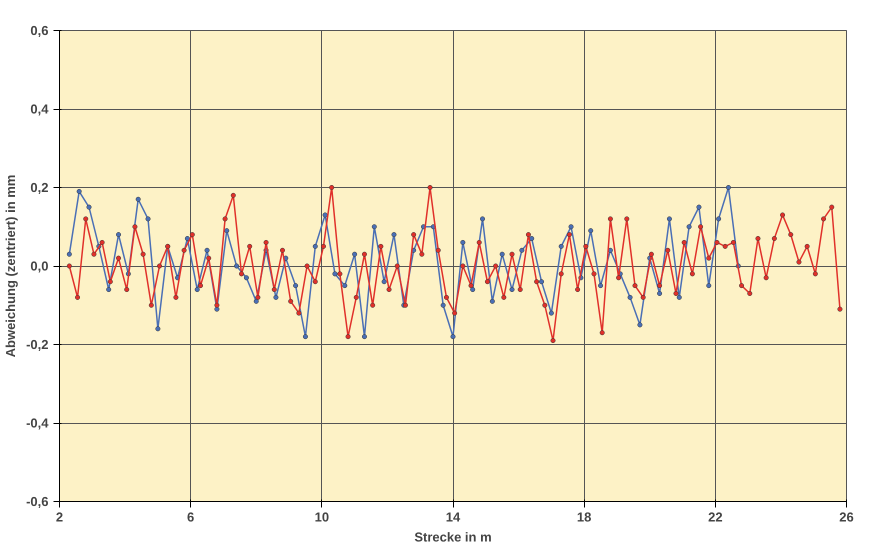  What do you see at coordinates (846, 517) in the screenshot?
I see `x-tick-label: 26` at bounding box center [846, 517].